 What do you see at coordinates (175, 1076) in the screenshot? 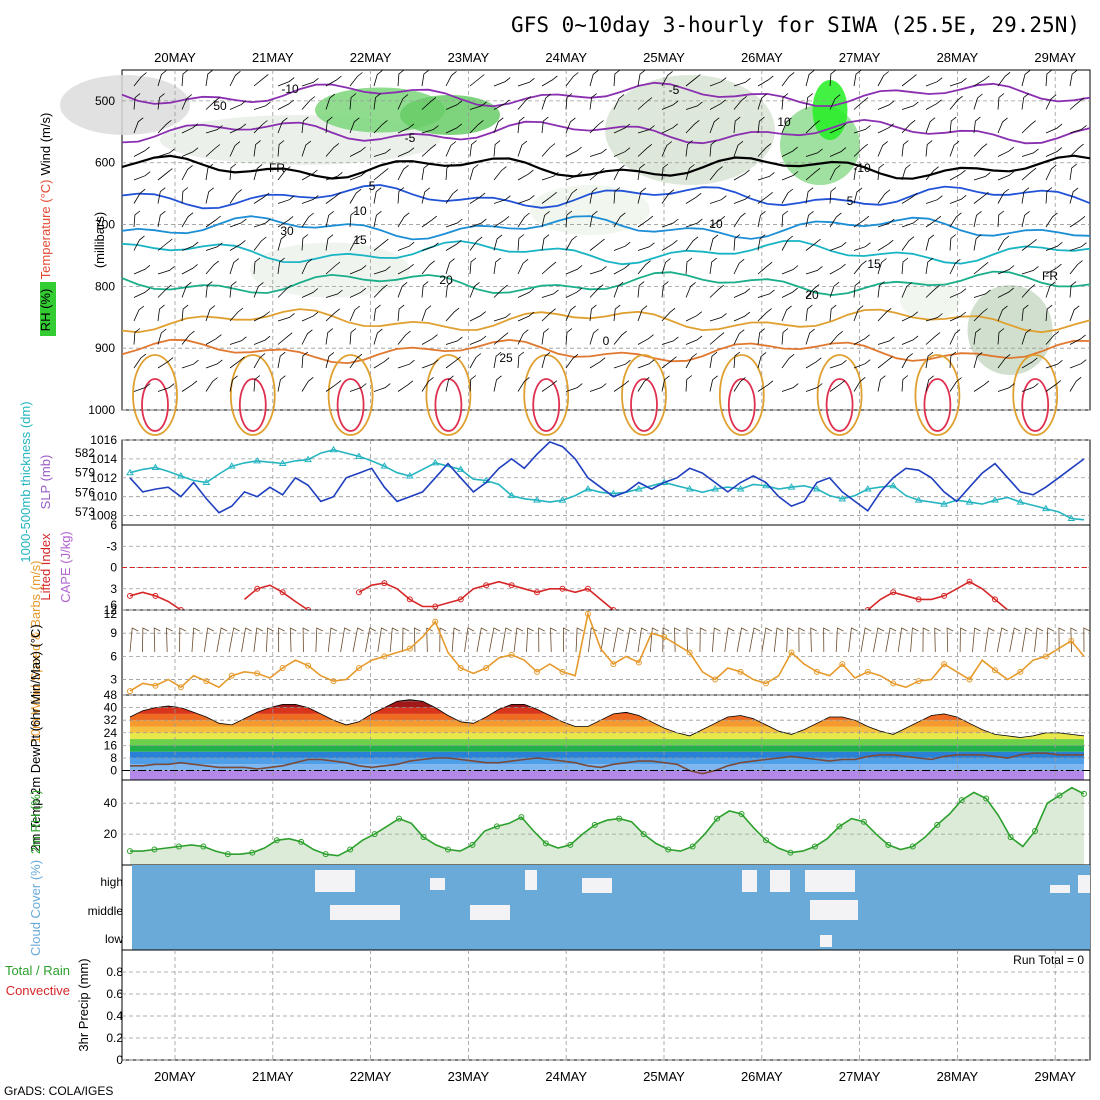
I see `date-label-bottom: 20MAY` at bounding box center [175, 1076].